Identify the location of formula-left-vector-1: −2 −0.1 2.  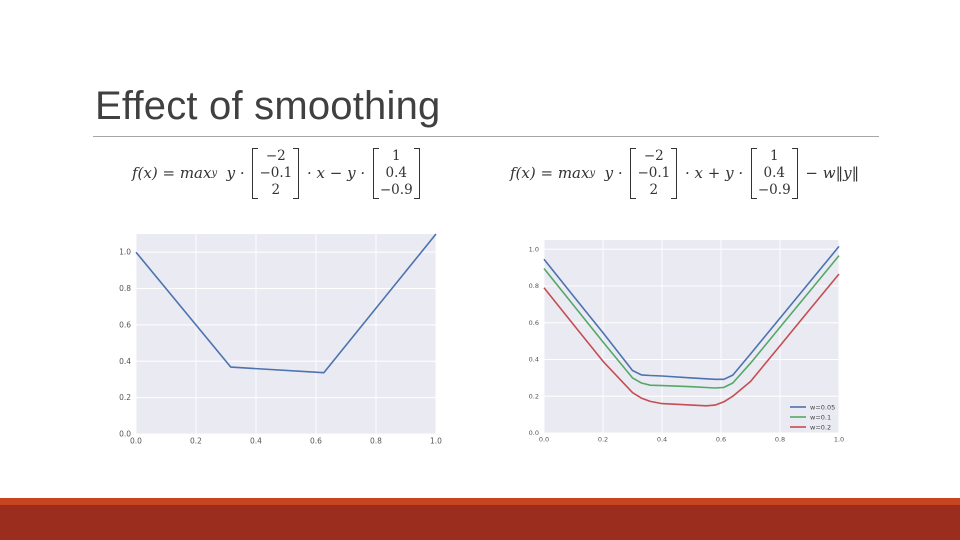
(276, 173).